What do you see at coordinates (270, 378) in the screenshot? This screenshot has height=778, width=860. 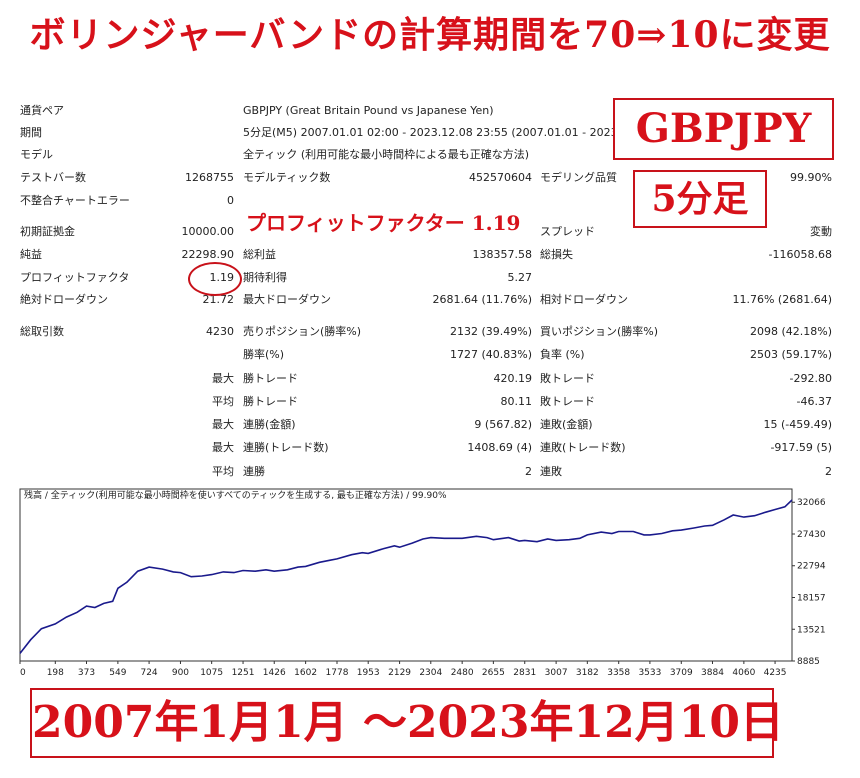 I see `largest-win-label: 勝トレード` at bounding box center [270, 378].